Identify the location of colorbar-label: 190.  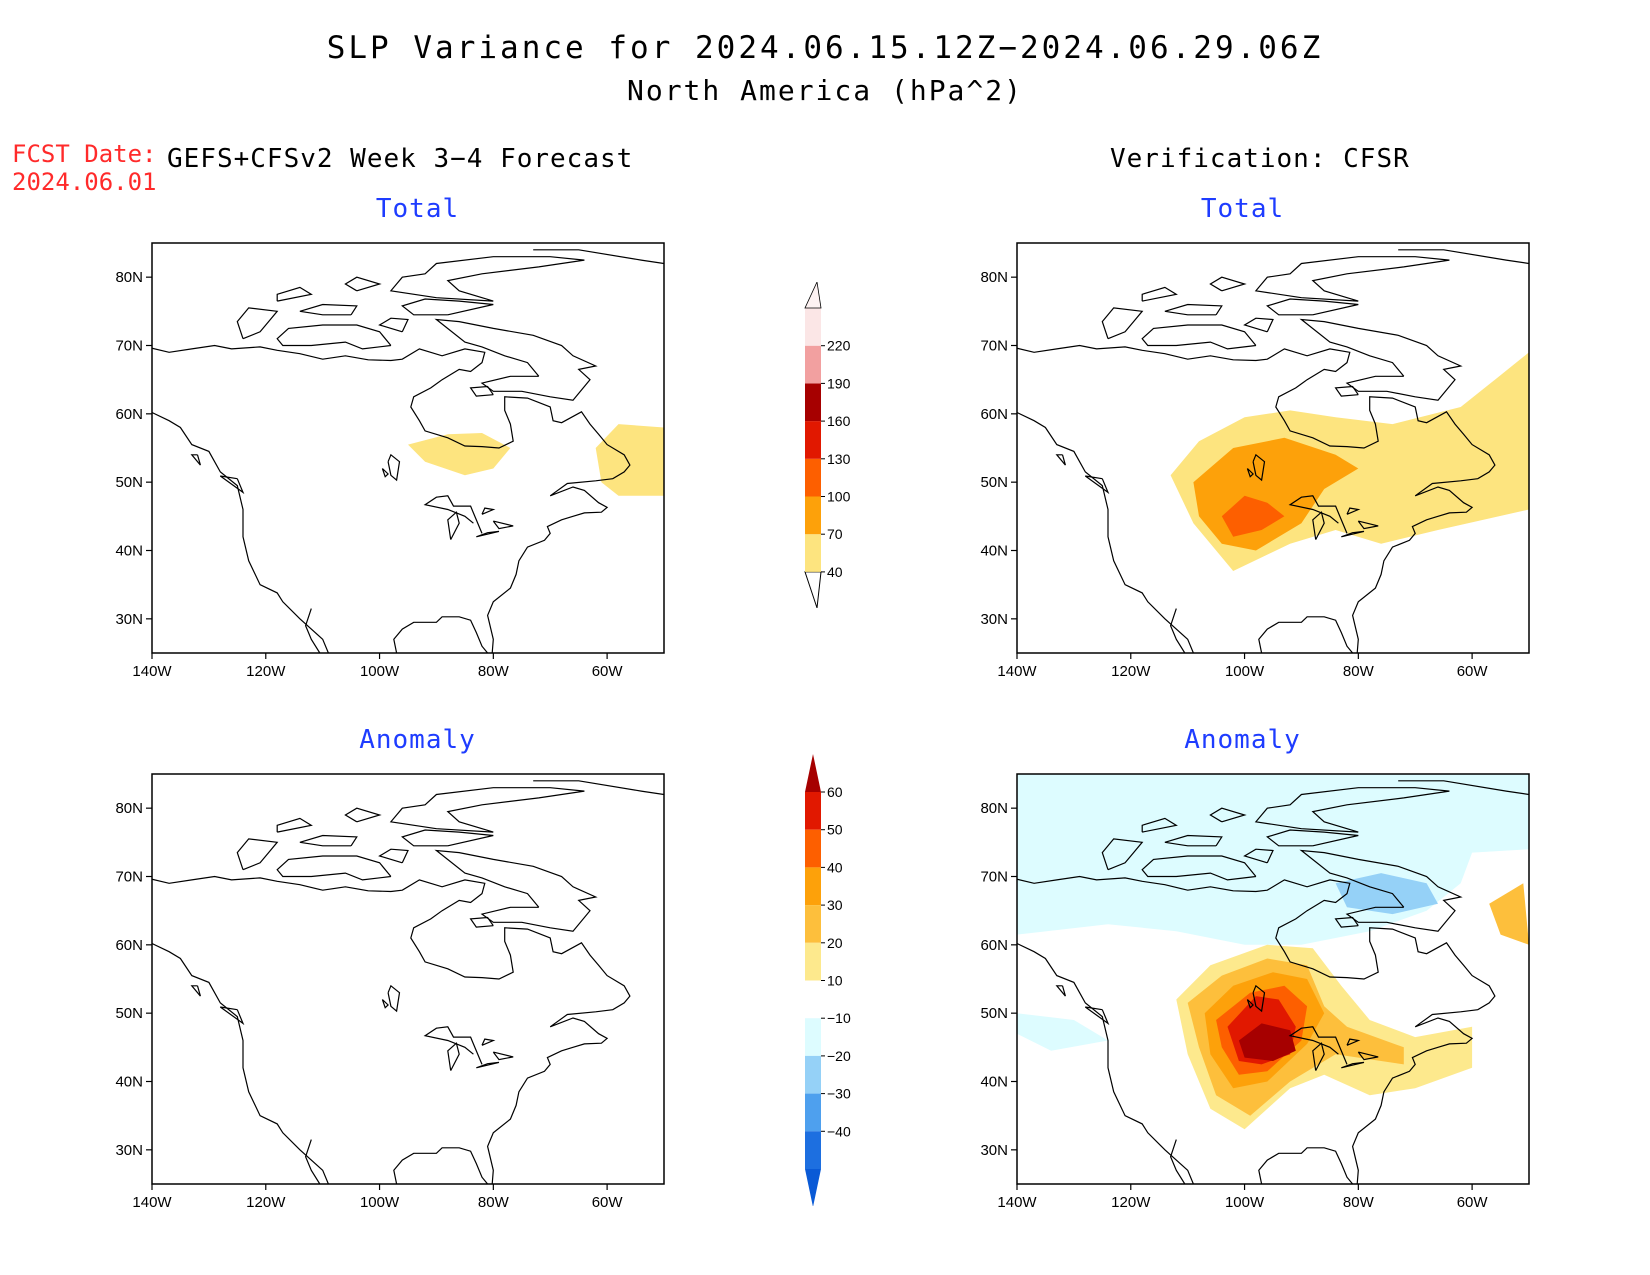
(839, 383).